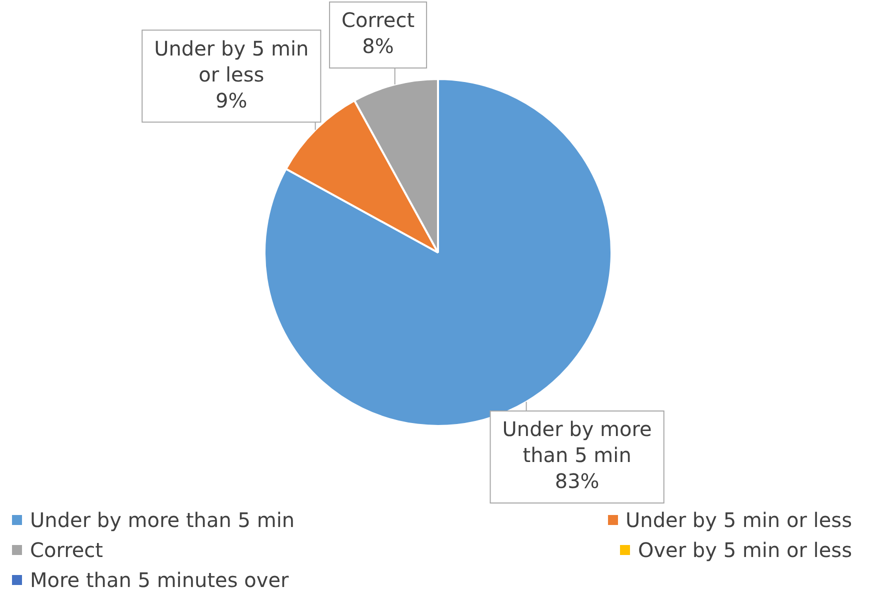  What do you see at coordinates (378, 20) in the screenshot?
I see `slice-label: Correct` at bounding box center [378, 20].